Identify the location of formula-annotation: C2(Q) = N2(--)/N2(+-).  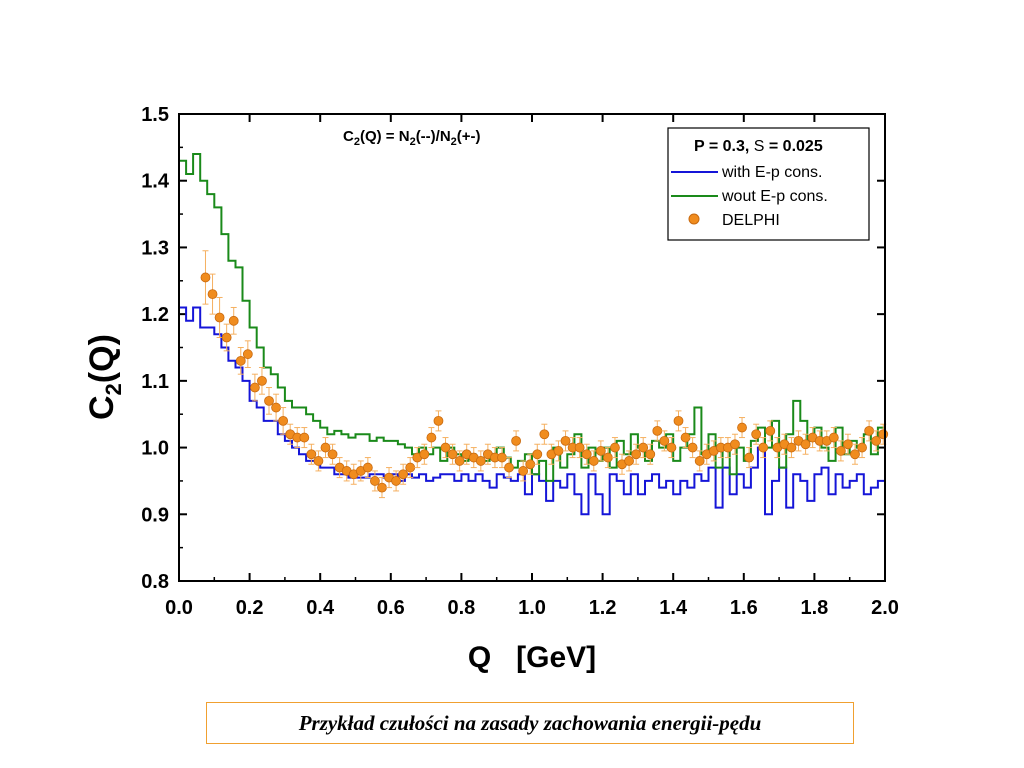
(412, 138).